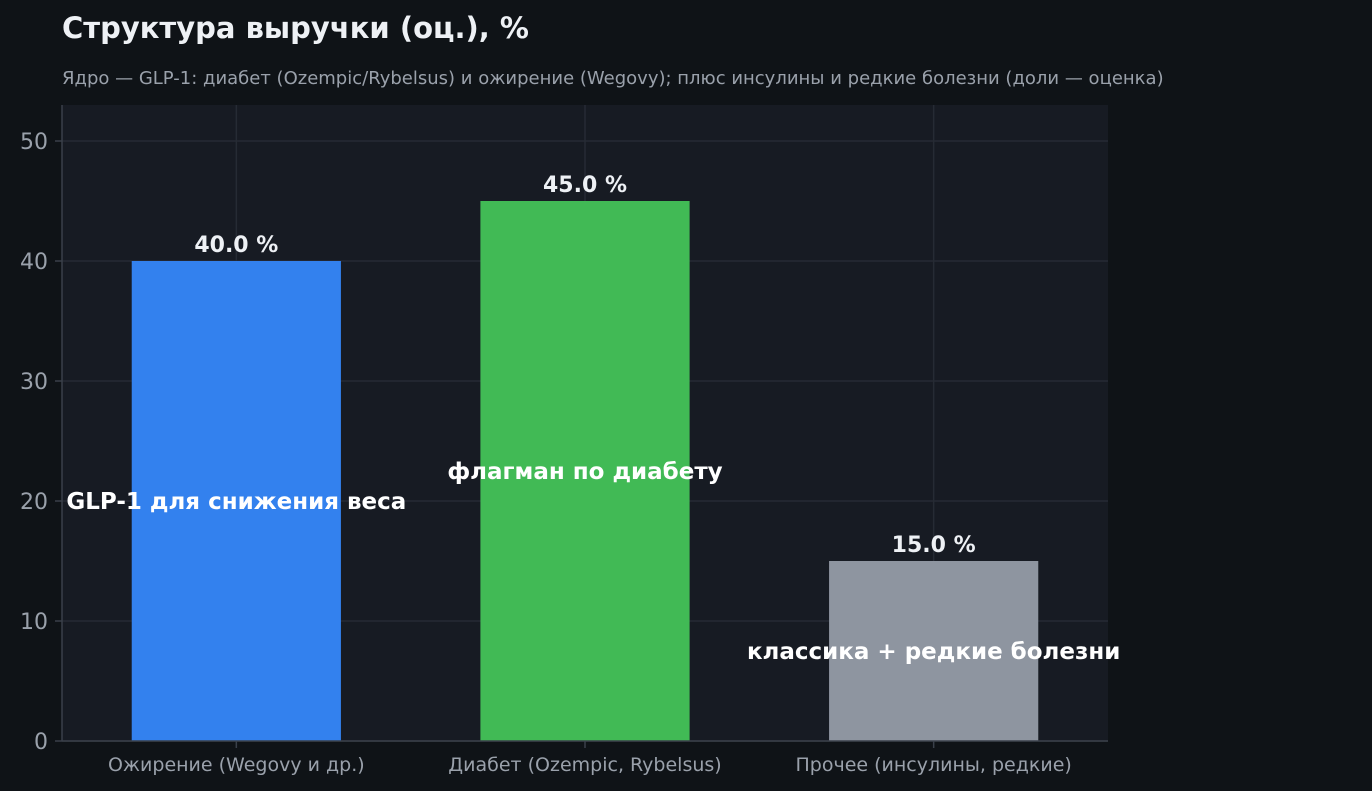  What do you see at coordinates (585, 185) in the screenshot?
I see `bar-value-label: 45.0 %` at bounding box center [585, 185].